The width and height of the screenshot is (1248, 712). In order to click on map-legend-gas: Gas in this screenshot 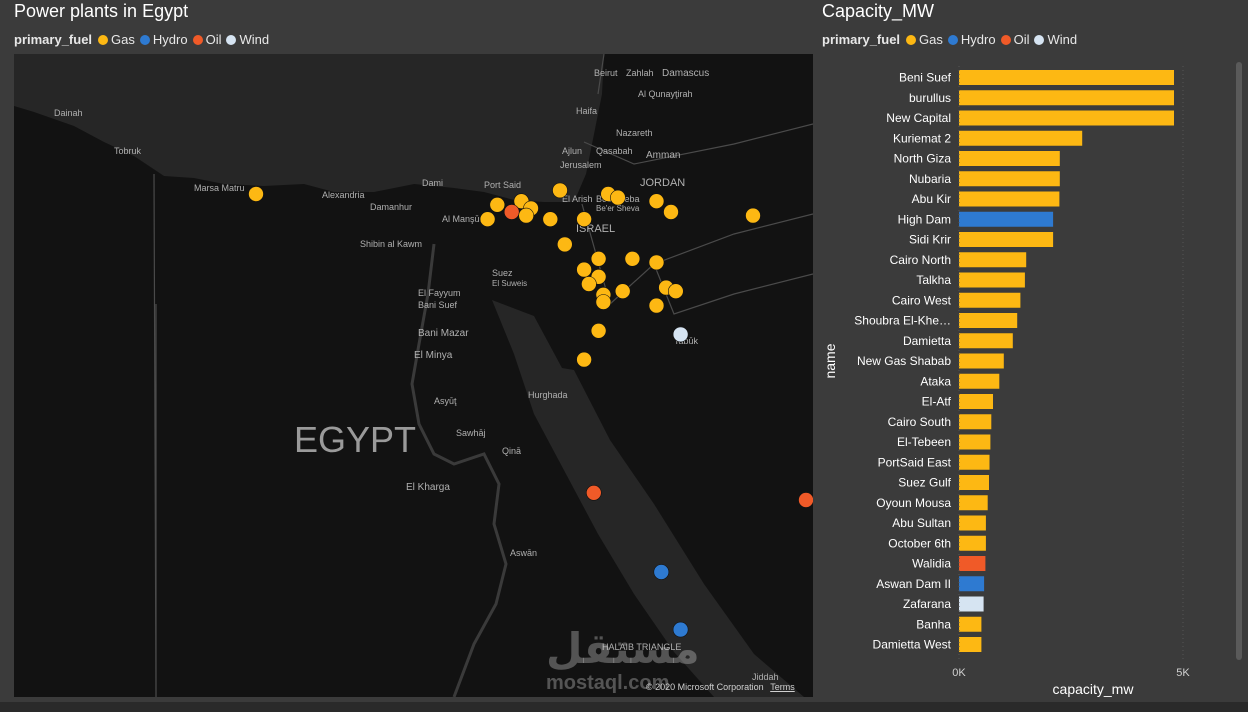, I will do `click(116, 39)`.